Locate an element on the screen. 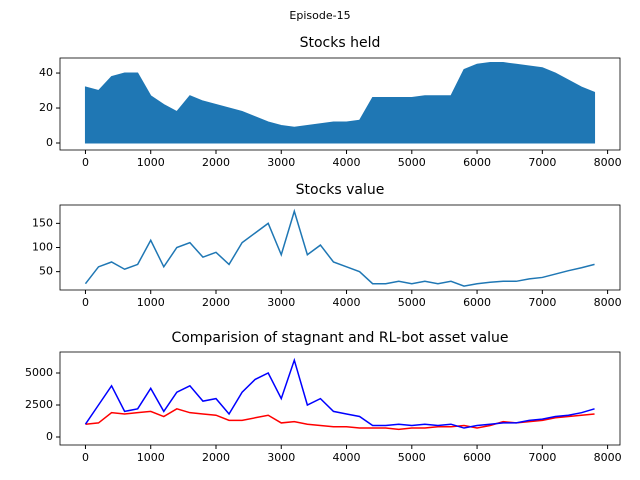  y-tick-label: 50 is located at coordinates (46, 271).